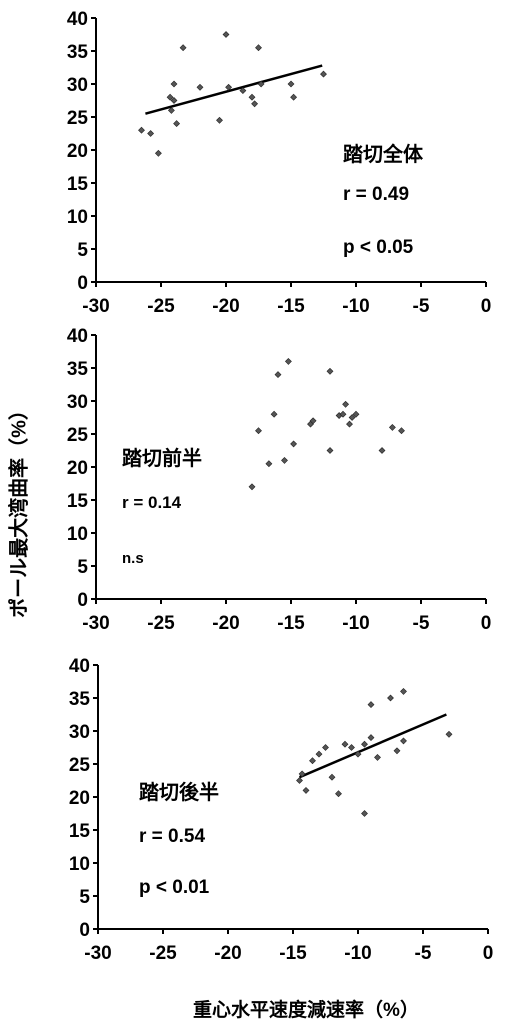  I want to click on y-axis-label: ポール最大湾曲率（%）, so click(18, 509).